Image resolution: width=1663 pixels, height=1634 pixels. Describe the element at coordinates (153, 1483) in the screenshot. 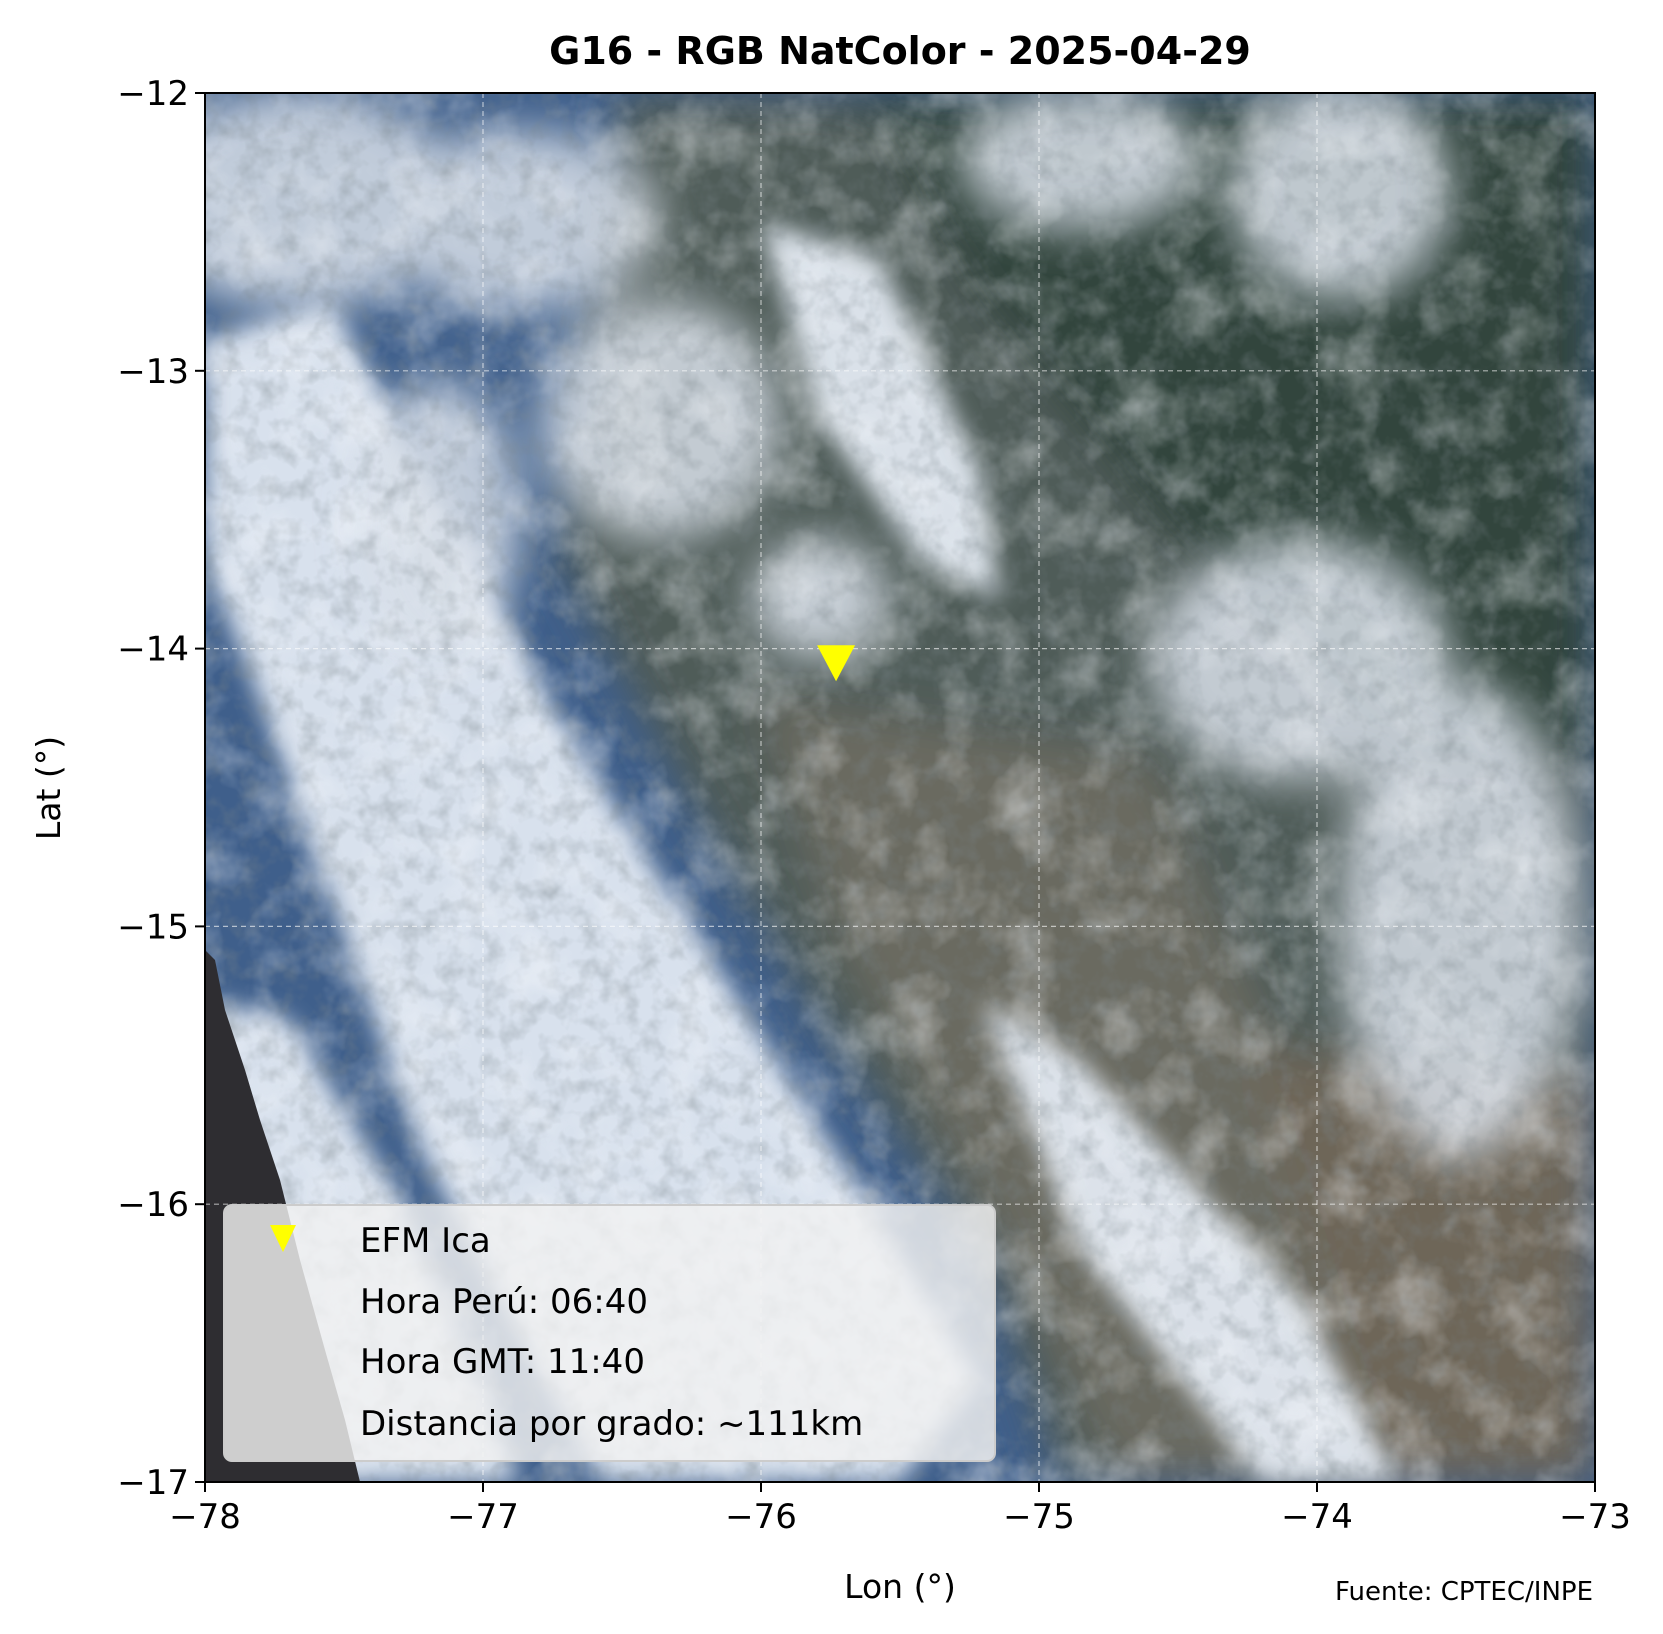

I see `y-tick-label: −17` at that location.